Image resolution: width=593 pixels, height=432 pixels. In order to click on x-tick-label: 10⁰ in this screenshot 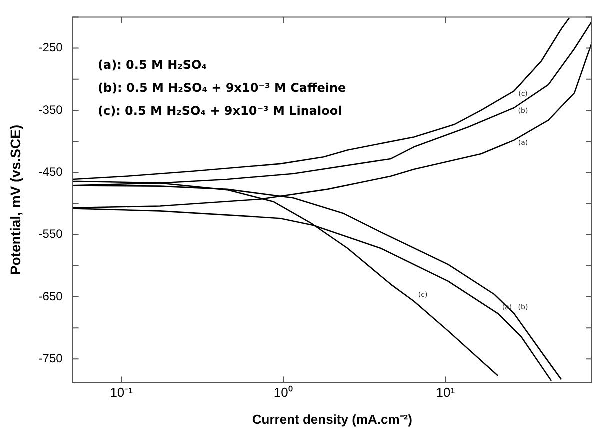, I will do `click(284, 392)`.